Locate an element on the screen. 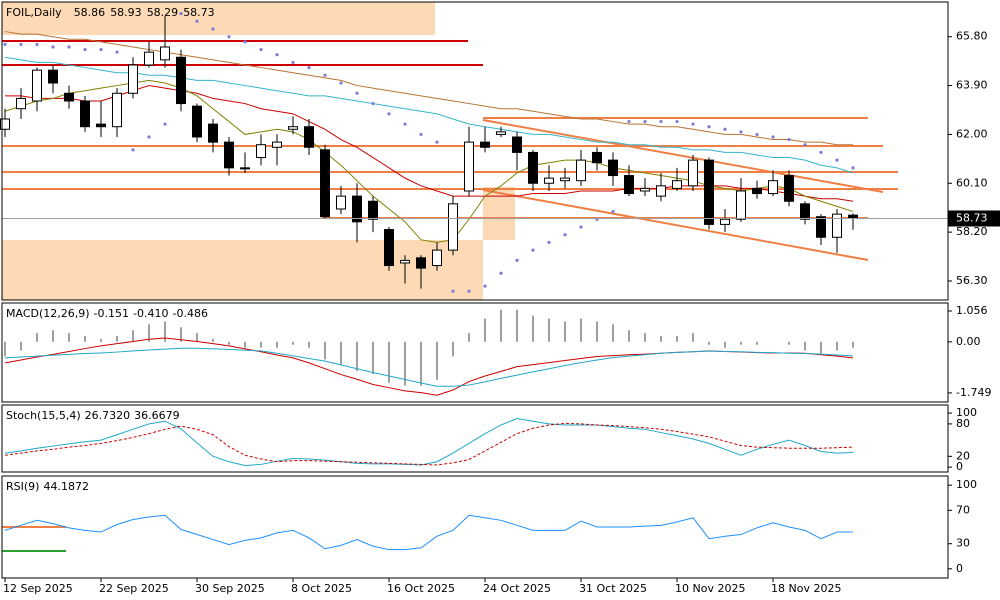 The image size is (1000, 600). panel-title: MACD(12,26,9) -0.151 -0.410 -0.486 is located at coordinates (107, 313).